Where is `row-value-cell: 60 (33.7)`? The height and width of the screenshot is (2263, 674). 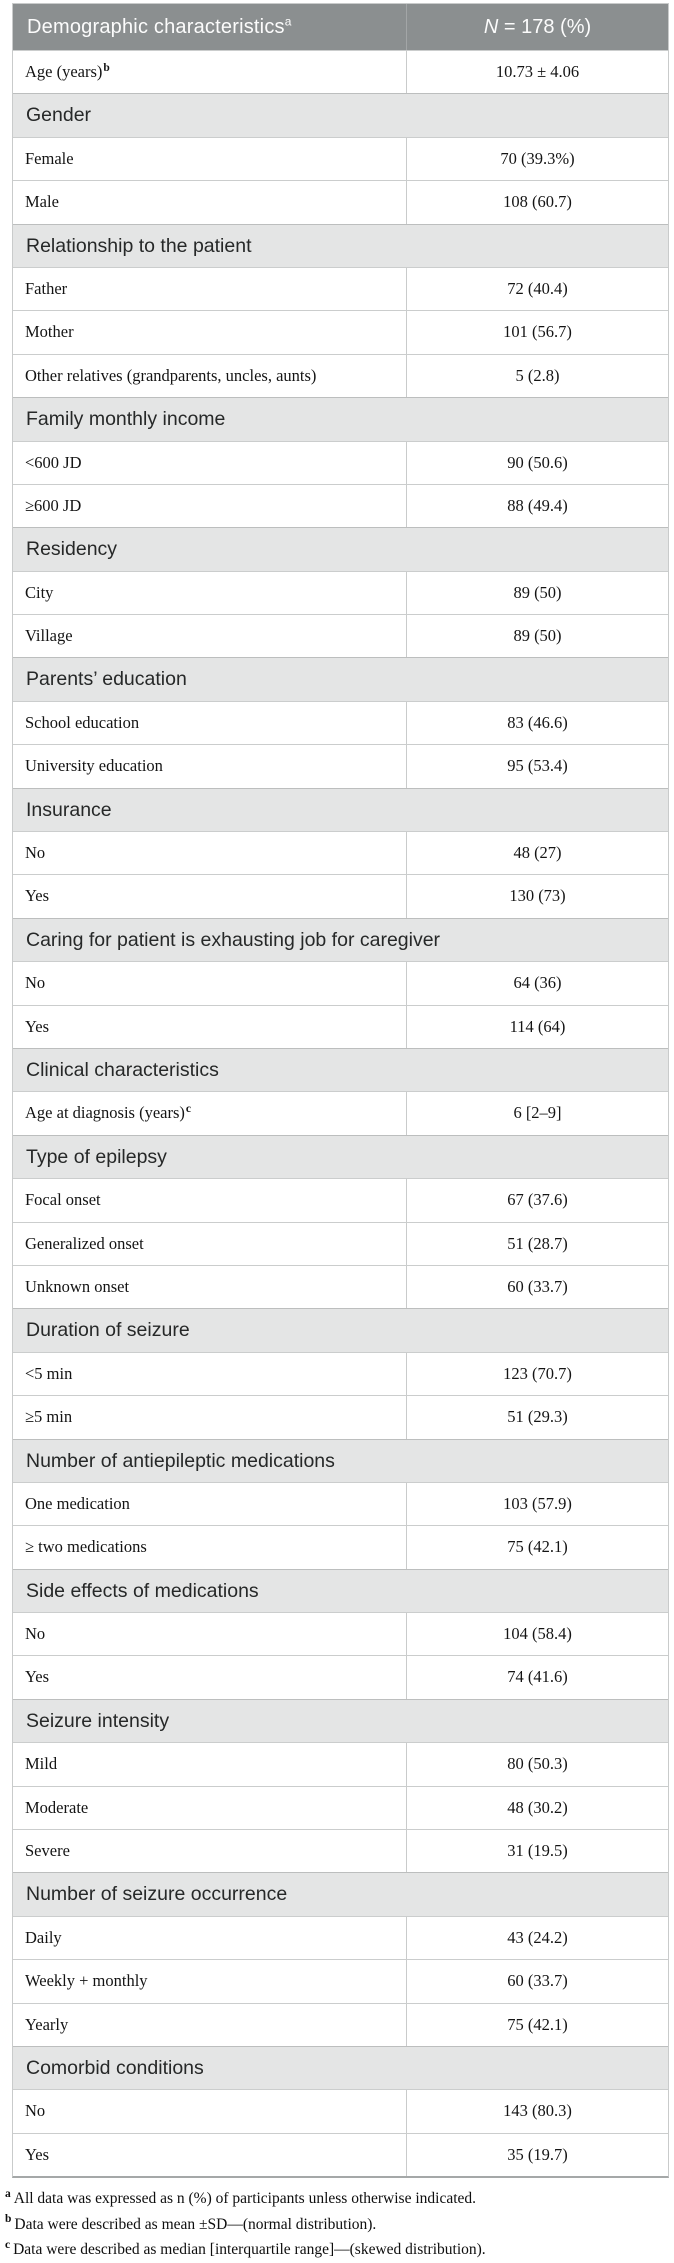
row-value-cell: 60 (33.7) is located at coordinates (537, 1981).